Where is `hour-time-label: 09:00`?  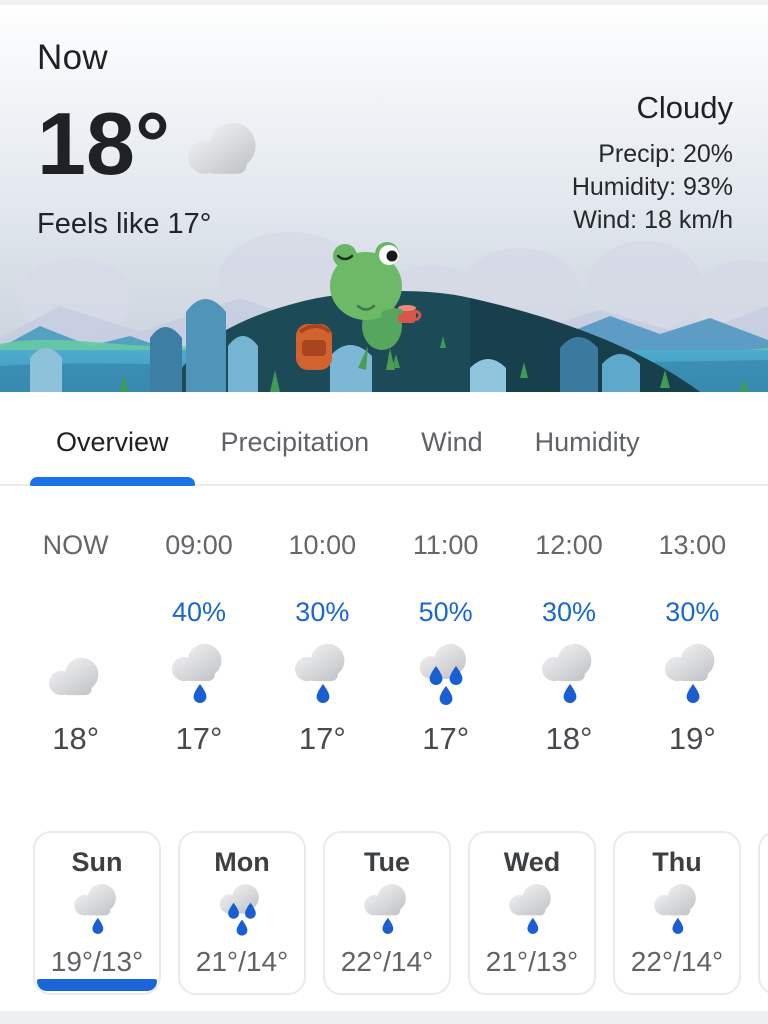
hour-time-label: 09:00 is located at coordinates (199, 545).